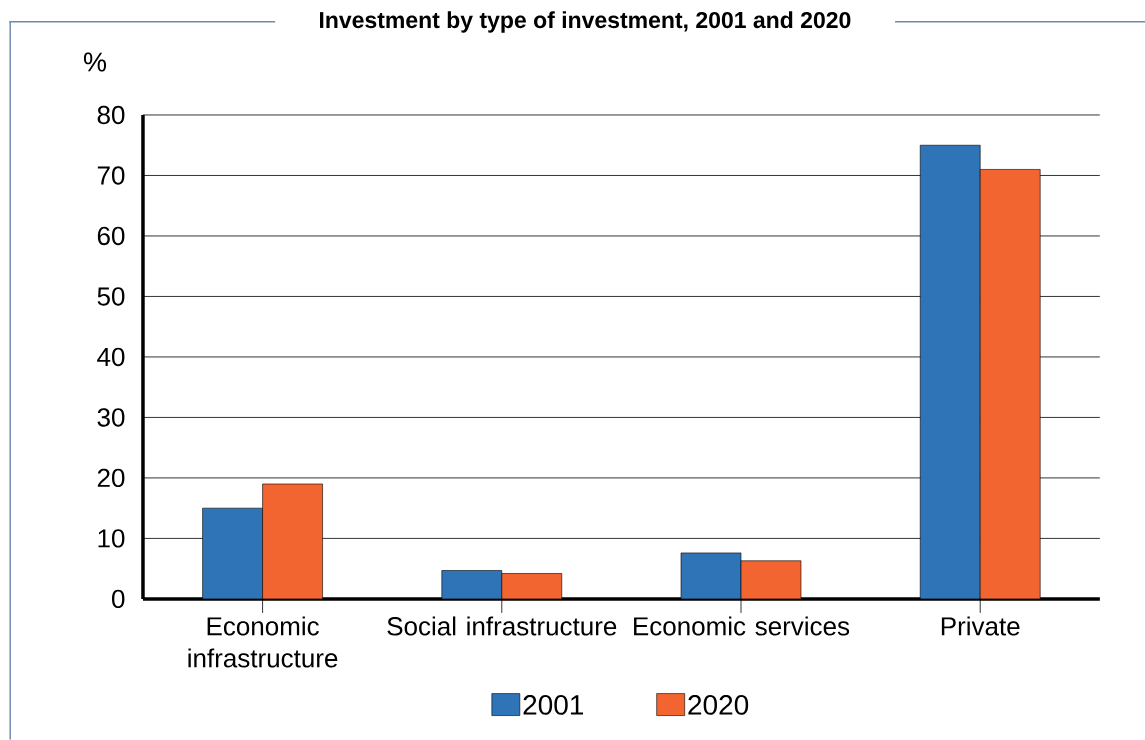 Image resolution: width=1145 pixels, height=740 pixels. What do you see at coordinates (111, 417) in the screenshot?
I see `y-tick-label: 30` at bounding box center [111, 417].